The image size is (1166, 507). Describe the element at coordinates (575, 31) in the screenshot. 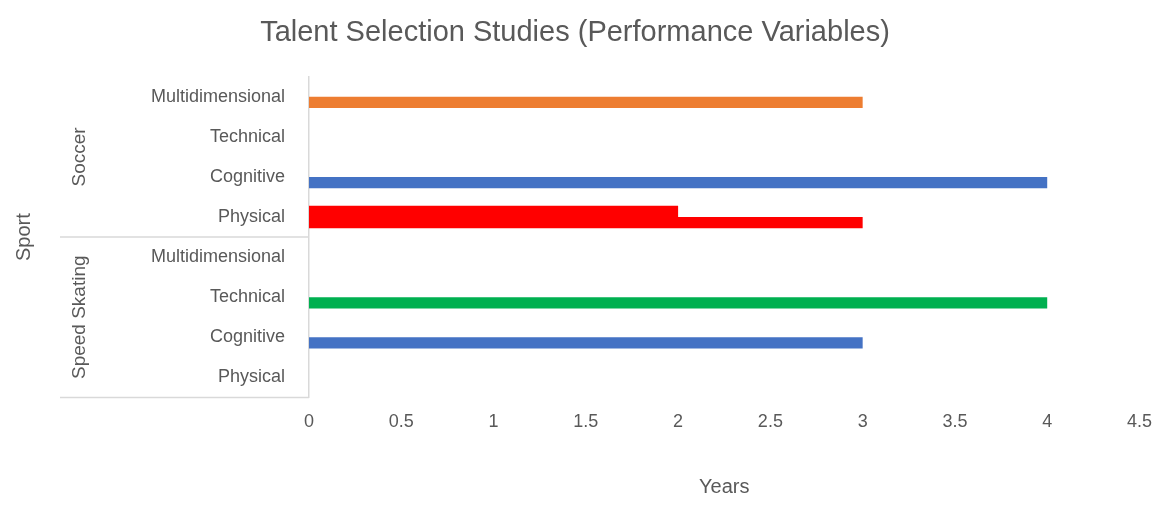

I see `chart-title: Talent Selection Studies (Performance Variables)` at that location.